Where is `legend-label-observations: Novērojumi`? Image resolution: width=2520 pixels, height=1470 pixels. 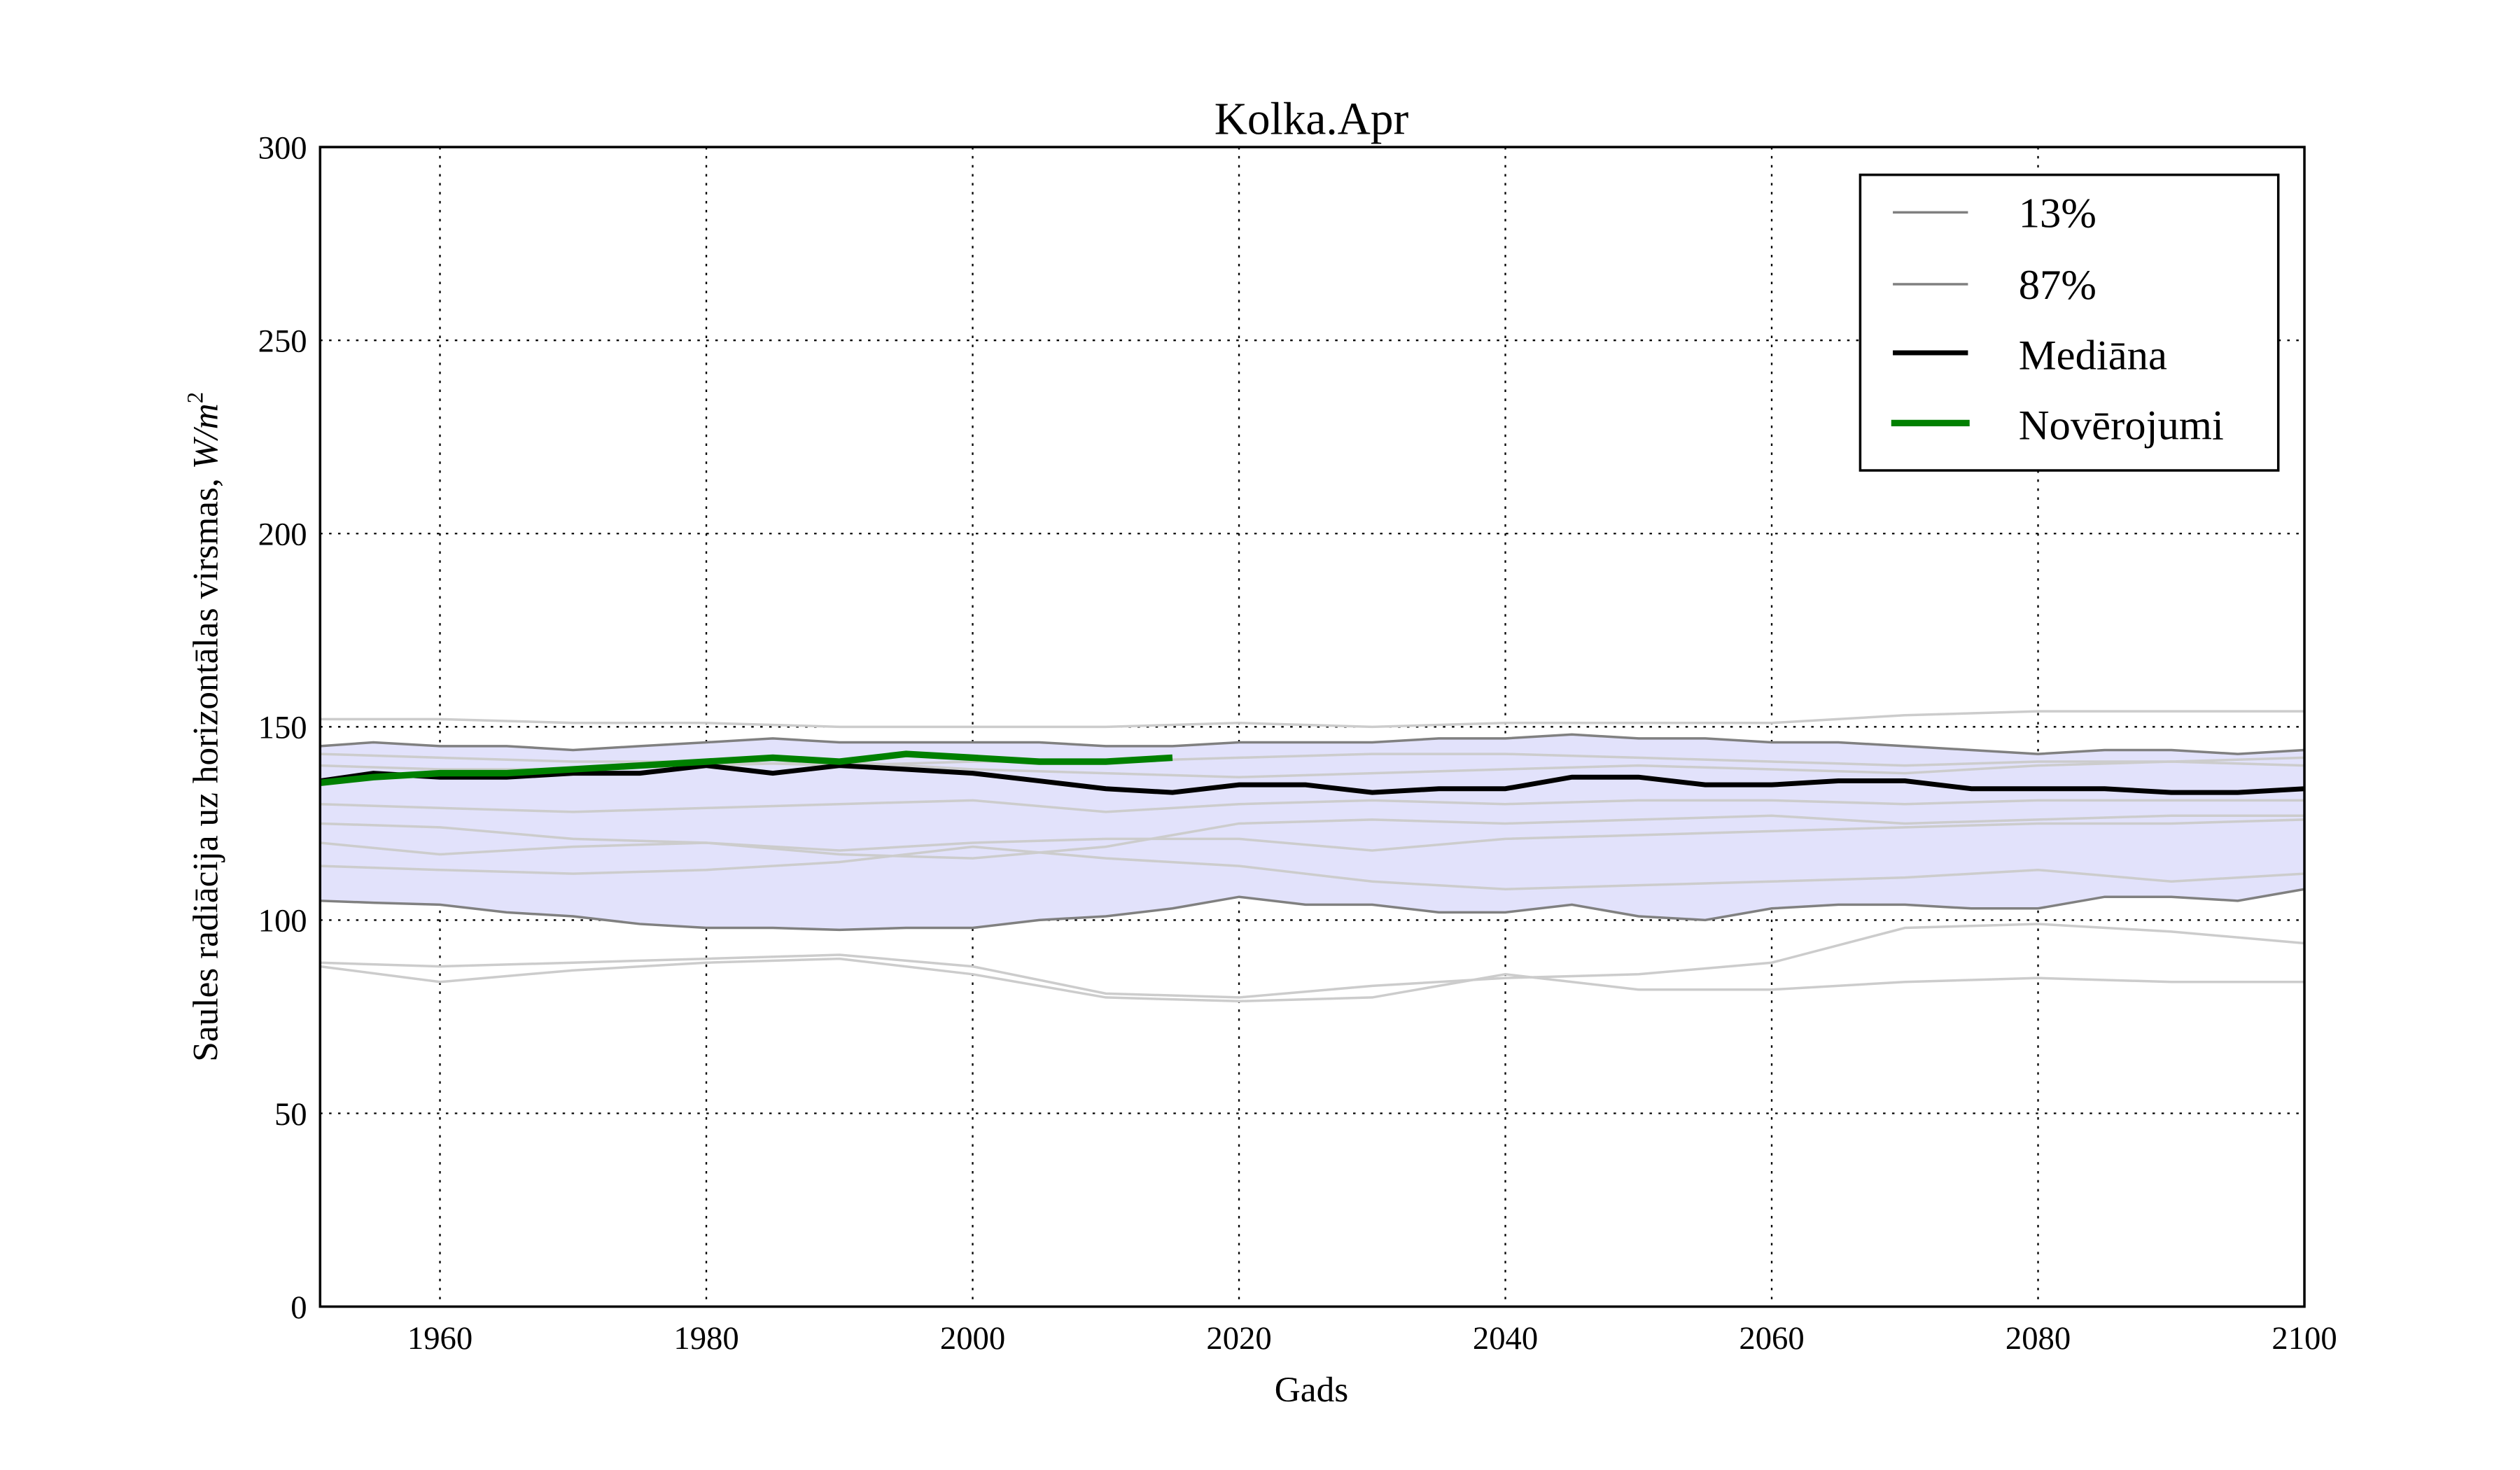
legend-label-observations: Novērojumi is located at coordinates (2121, 425).